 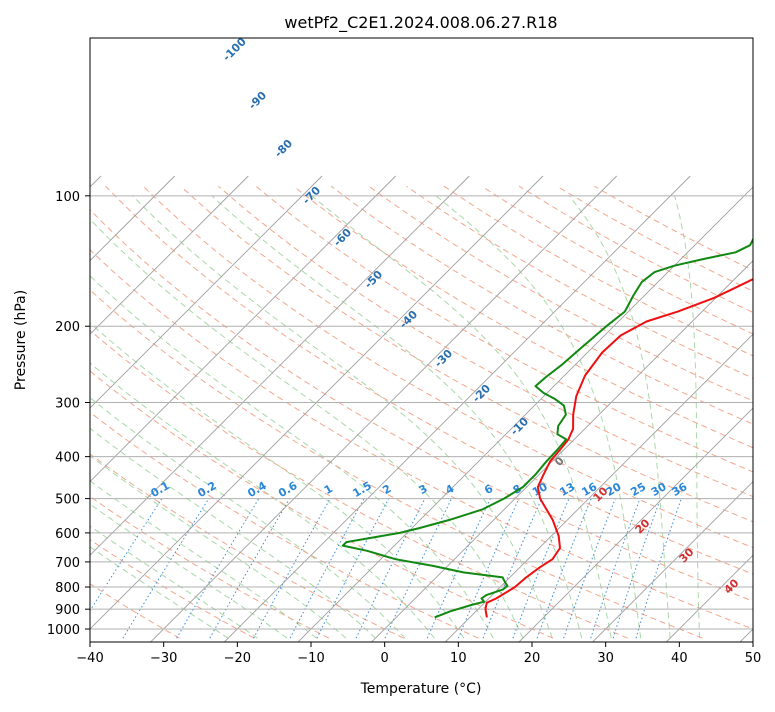 I want to click on x-tick-label: −10, so click(x=310, y=658).